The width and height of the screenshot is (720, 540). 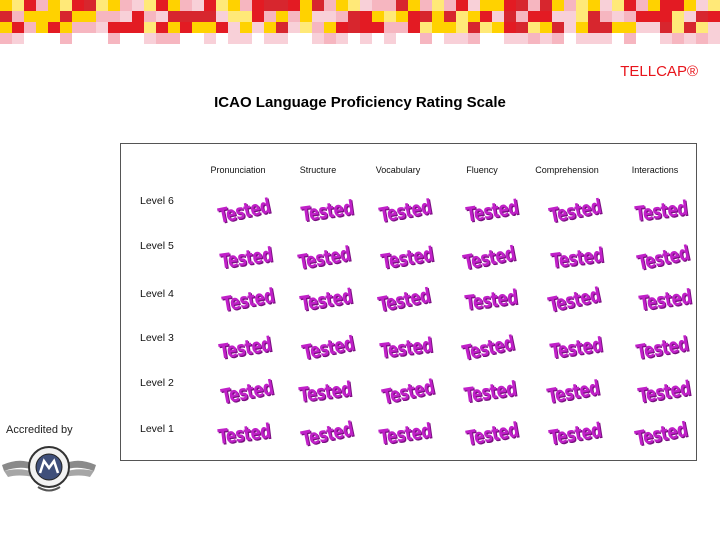 What do you see at coordinates (157, 294) in the screenshot?
I see `row-header: Level 4` at bounding box center [157, 294].